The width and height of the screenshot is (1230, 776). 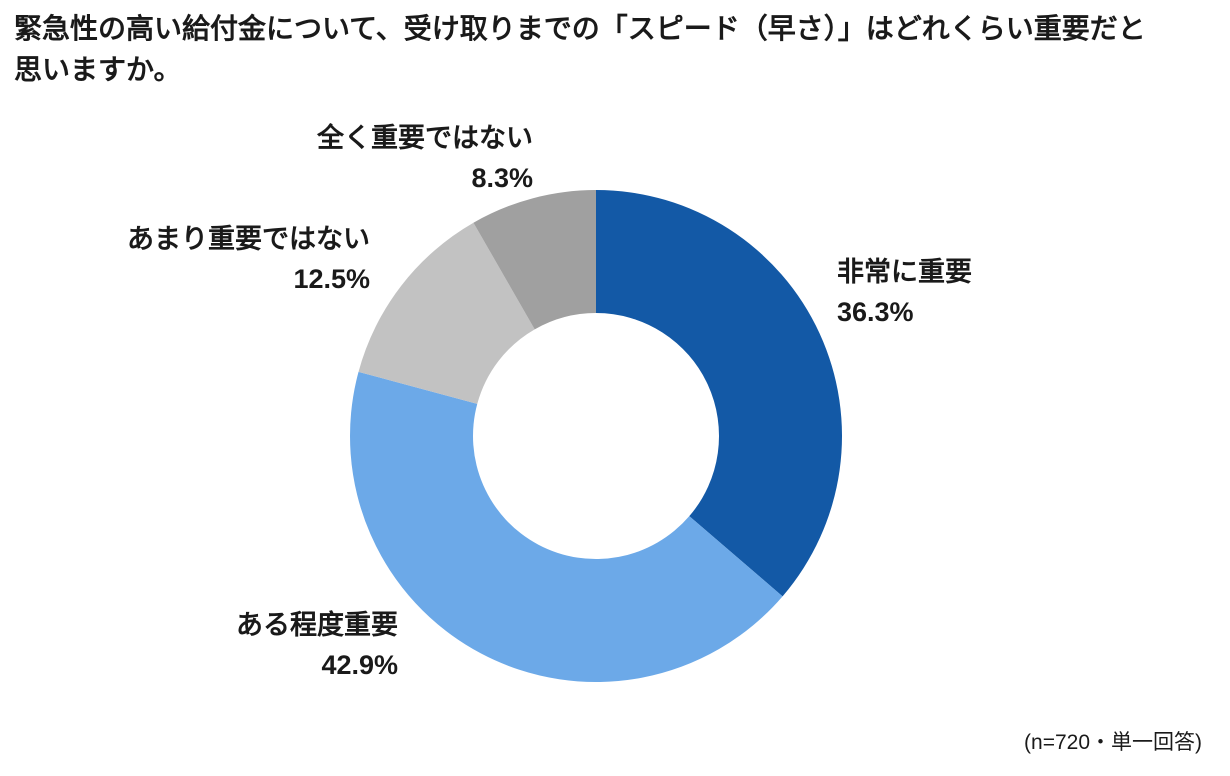 What do you see at coordinates (875, 312) in the screenshot?
I see `segment-label-value: 36.3%` at bounding box center [875, 312].